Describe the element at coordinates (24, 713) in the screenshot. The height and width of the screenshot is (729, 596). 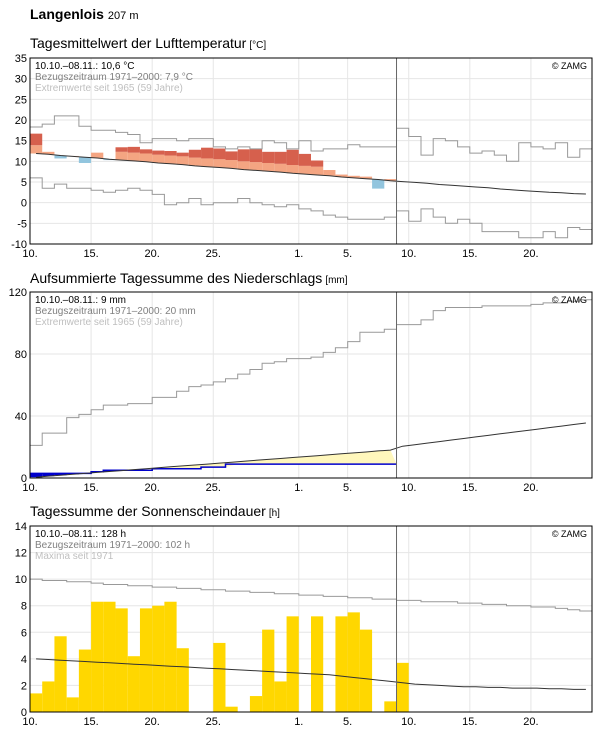
I see `sun-y-tick-label: 0` at that location.